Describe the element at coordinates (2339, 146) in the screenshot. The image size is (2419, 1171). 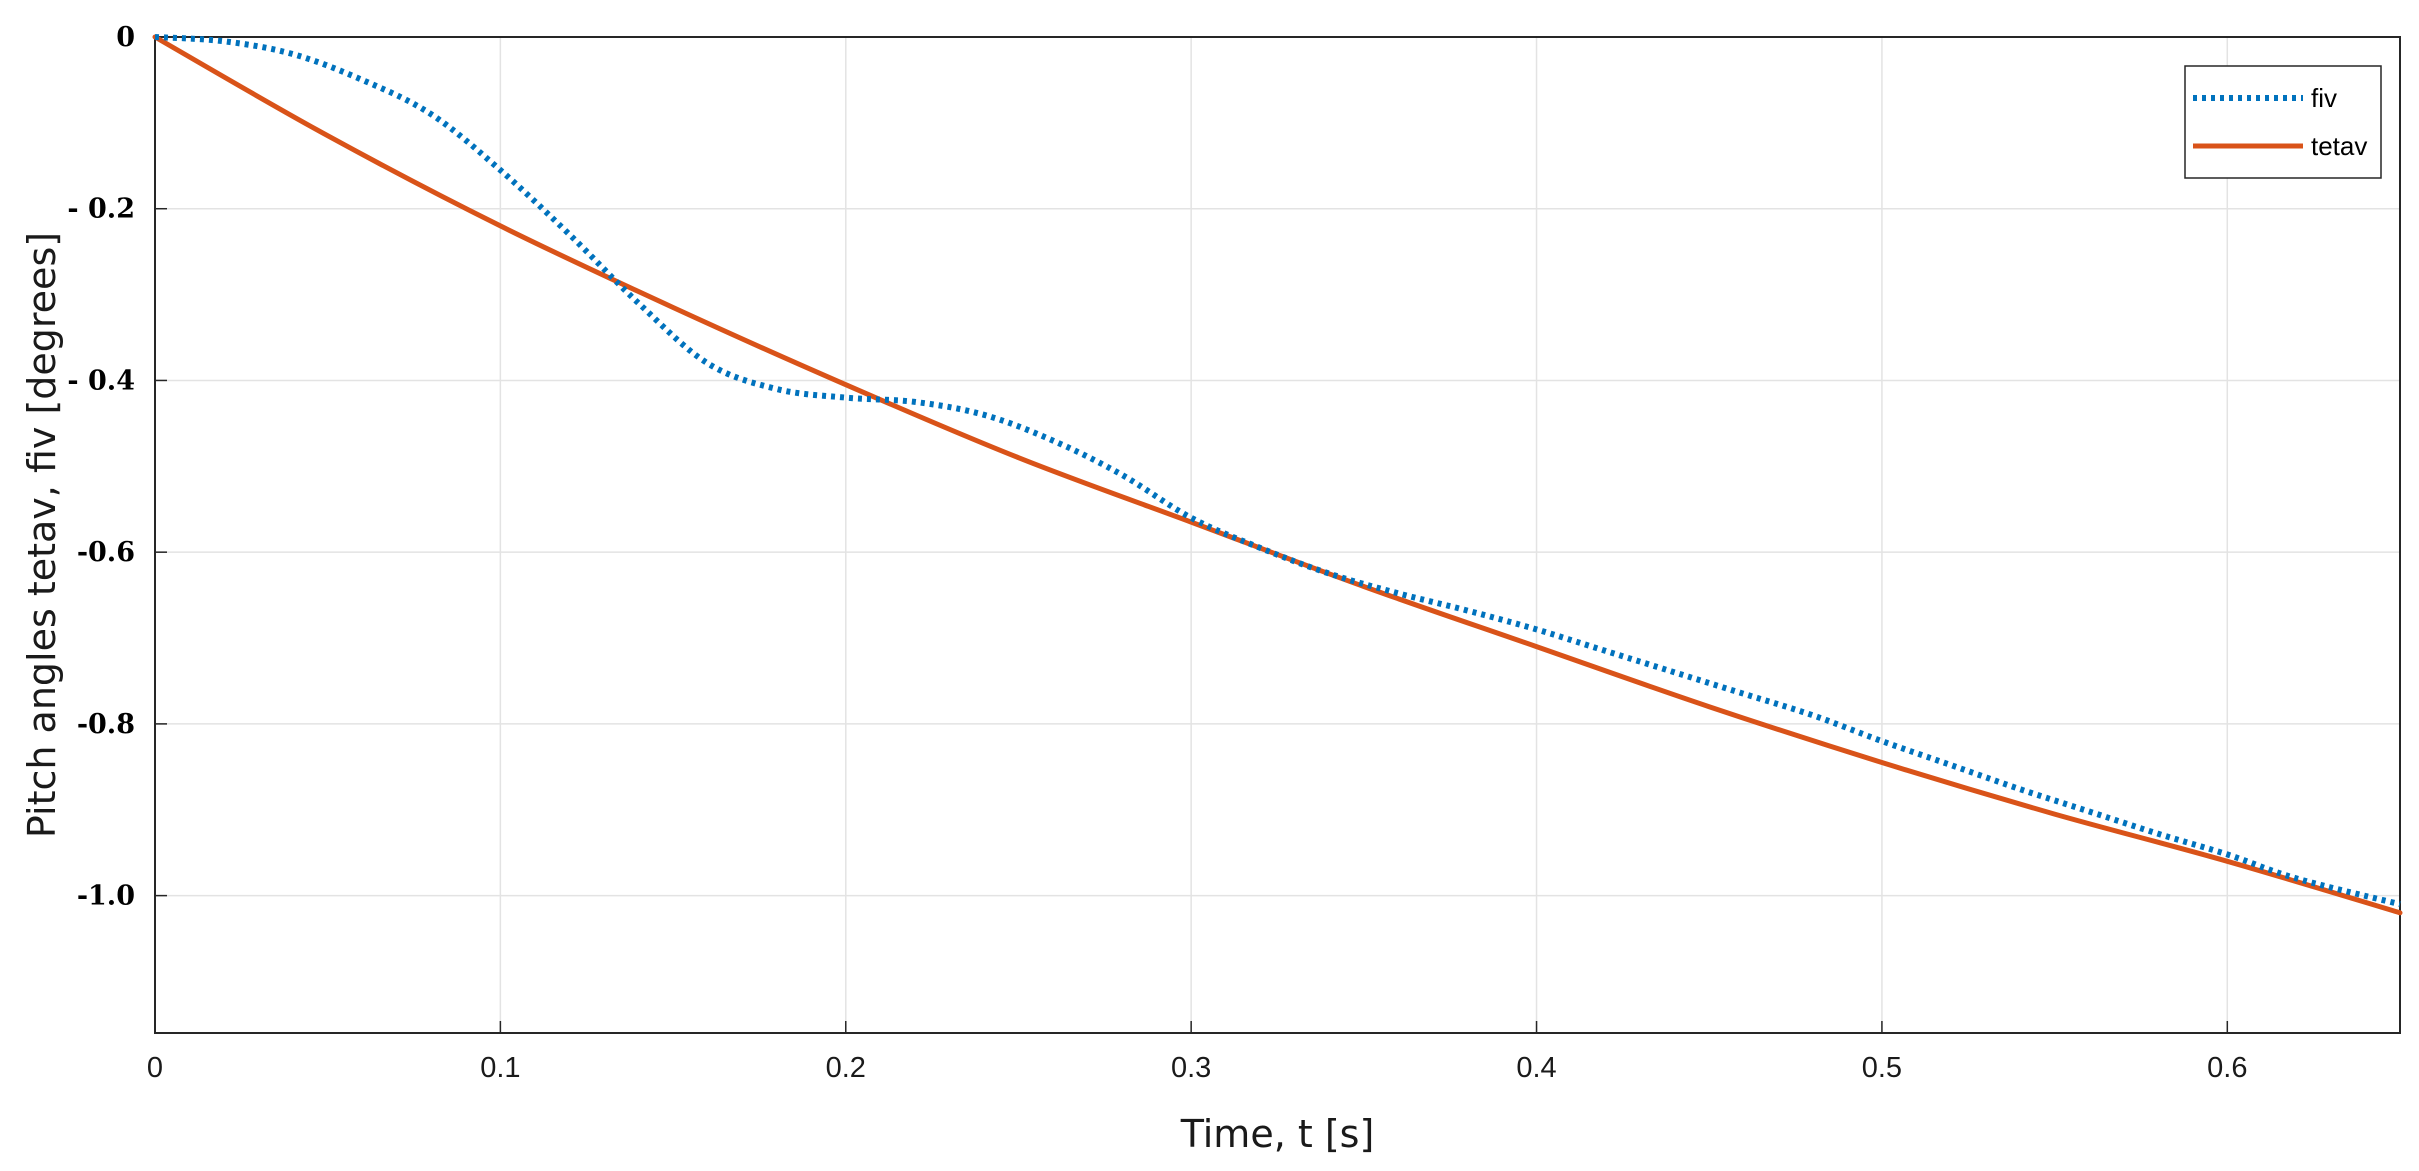
I see `legend-label-tetav: tetav` at that location.